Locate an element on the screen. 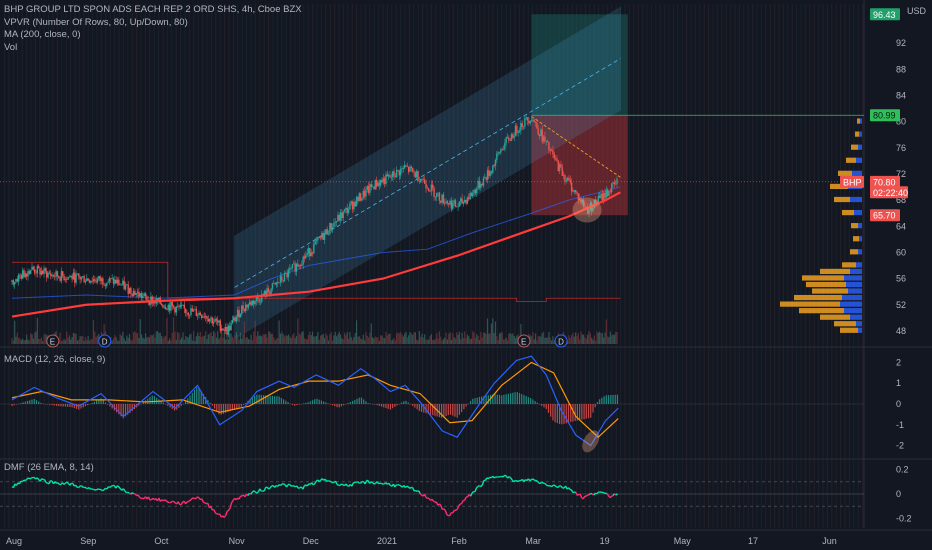 The height and width of the screenshot is (550, 932). price-label-badge is located at coordinates (885, 14).